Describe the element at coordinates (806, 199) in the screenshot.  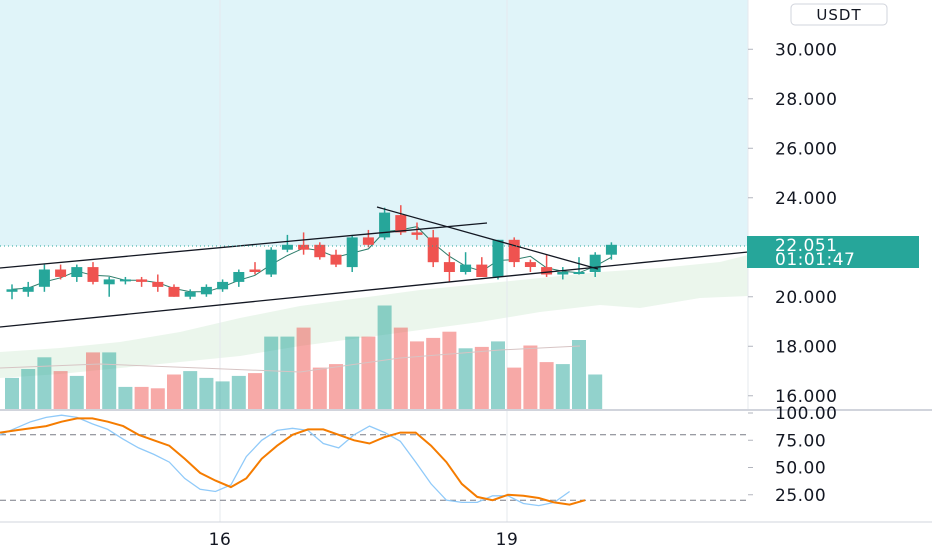
I see `price-tick-label: 24.000` at that location.